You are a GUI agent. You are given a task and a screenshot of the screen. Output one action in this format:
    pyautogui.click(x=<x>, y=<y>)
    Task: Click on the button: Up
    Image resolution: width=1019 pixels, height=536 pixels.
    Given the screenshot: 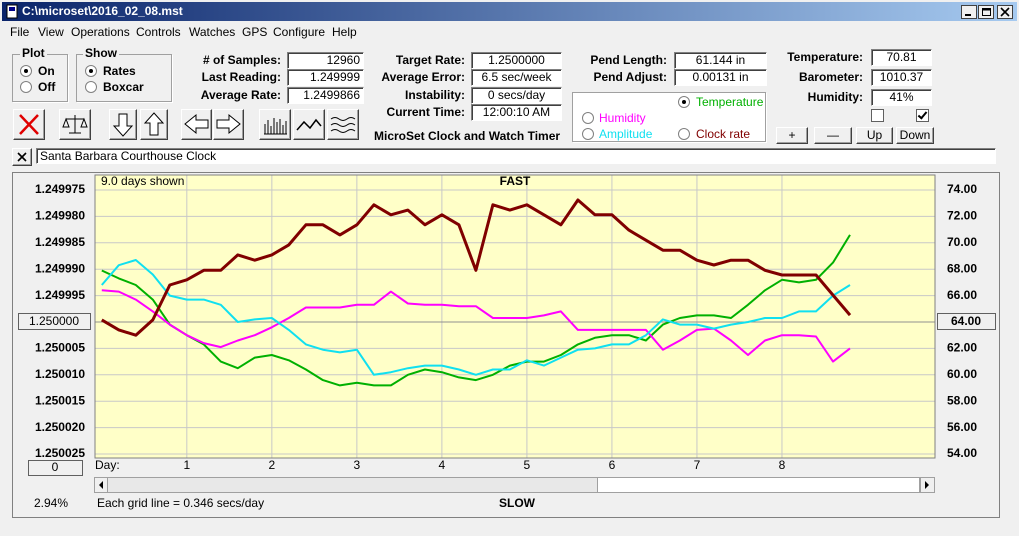 What is the action you would take?
    pyautogui.click(x=874, y=135)
    